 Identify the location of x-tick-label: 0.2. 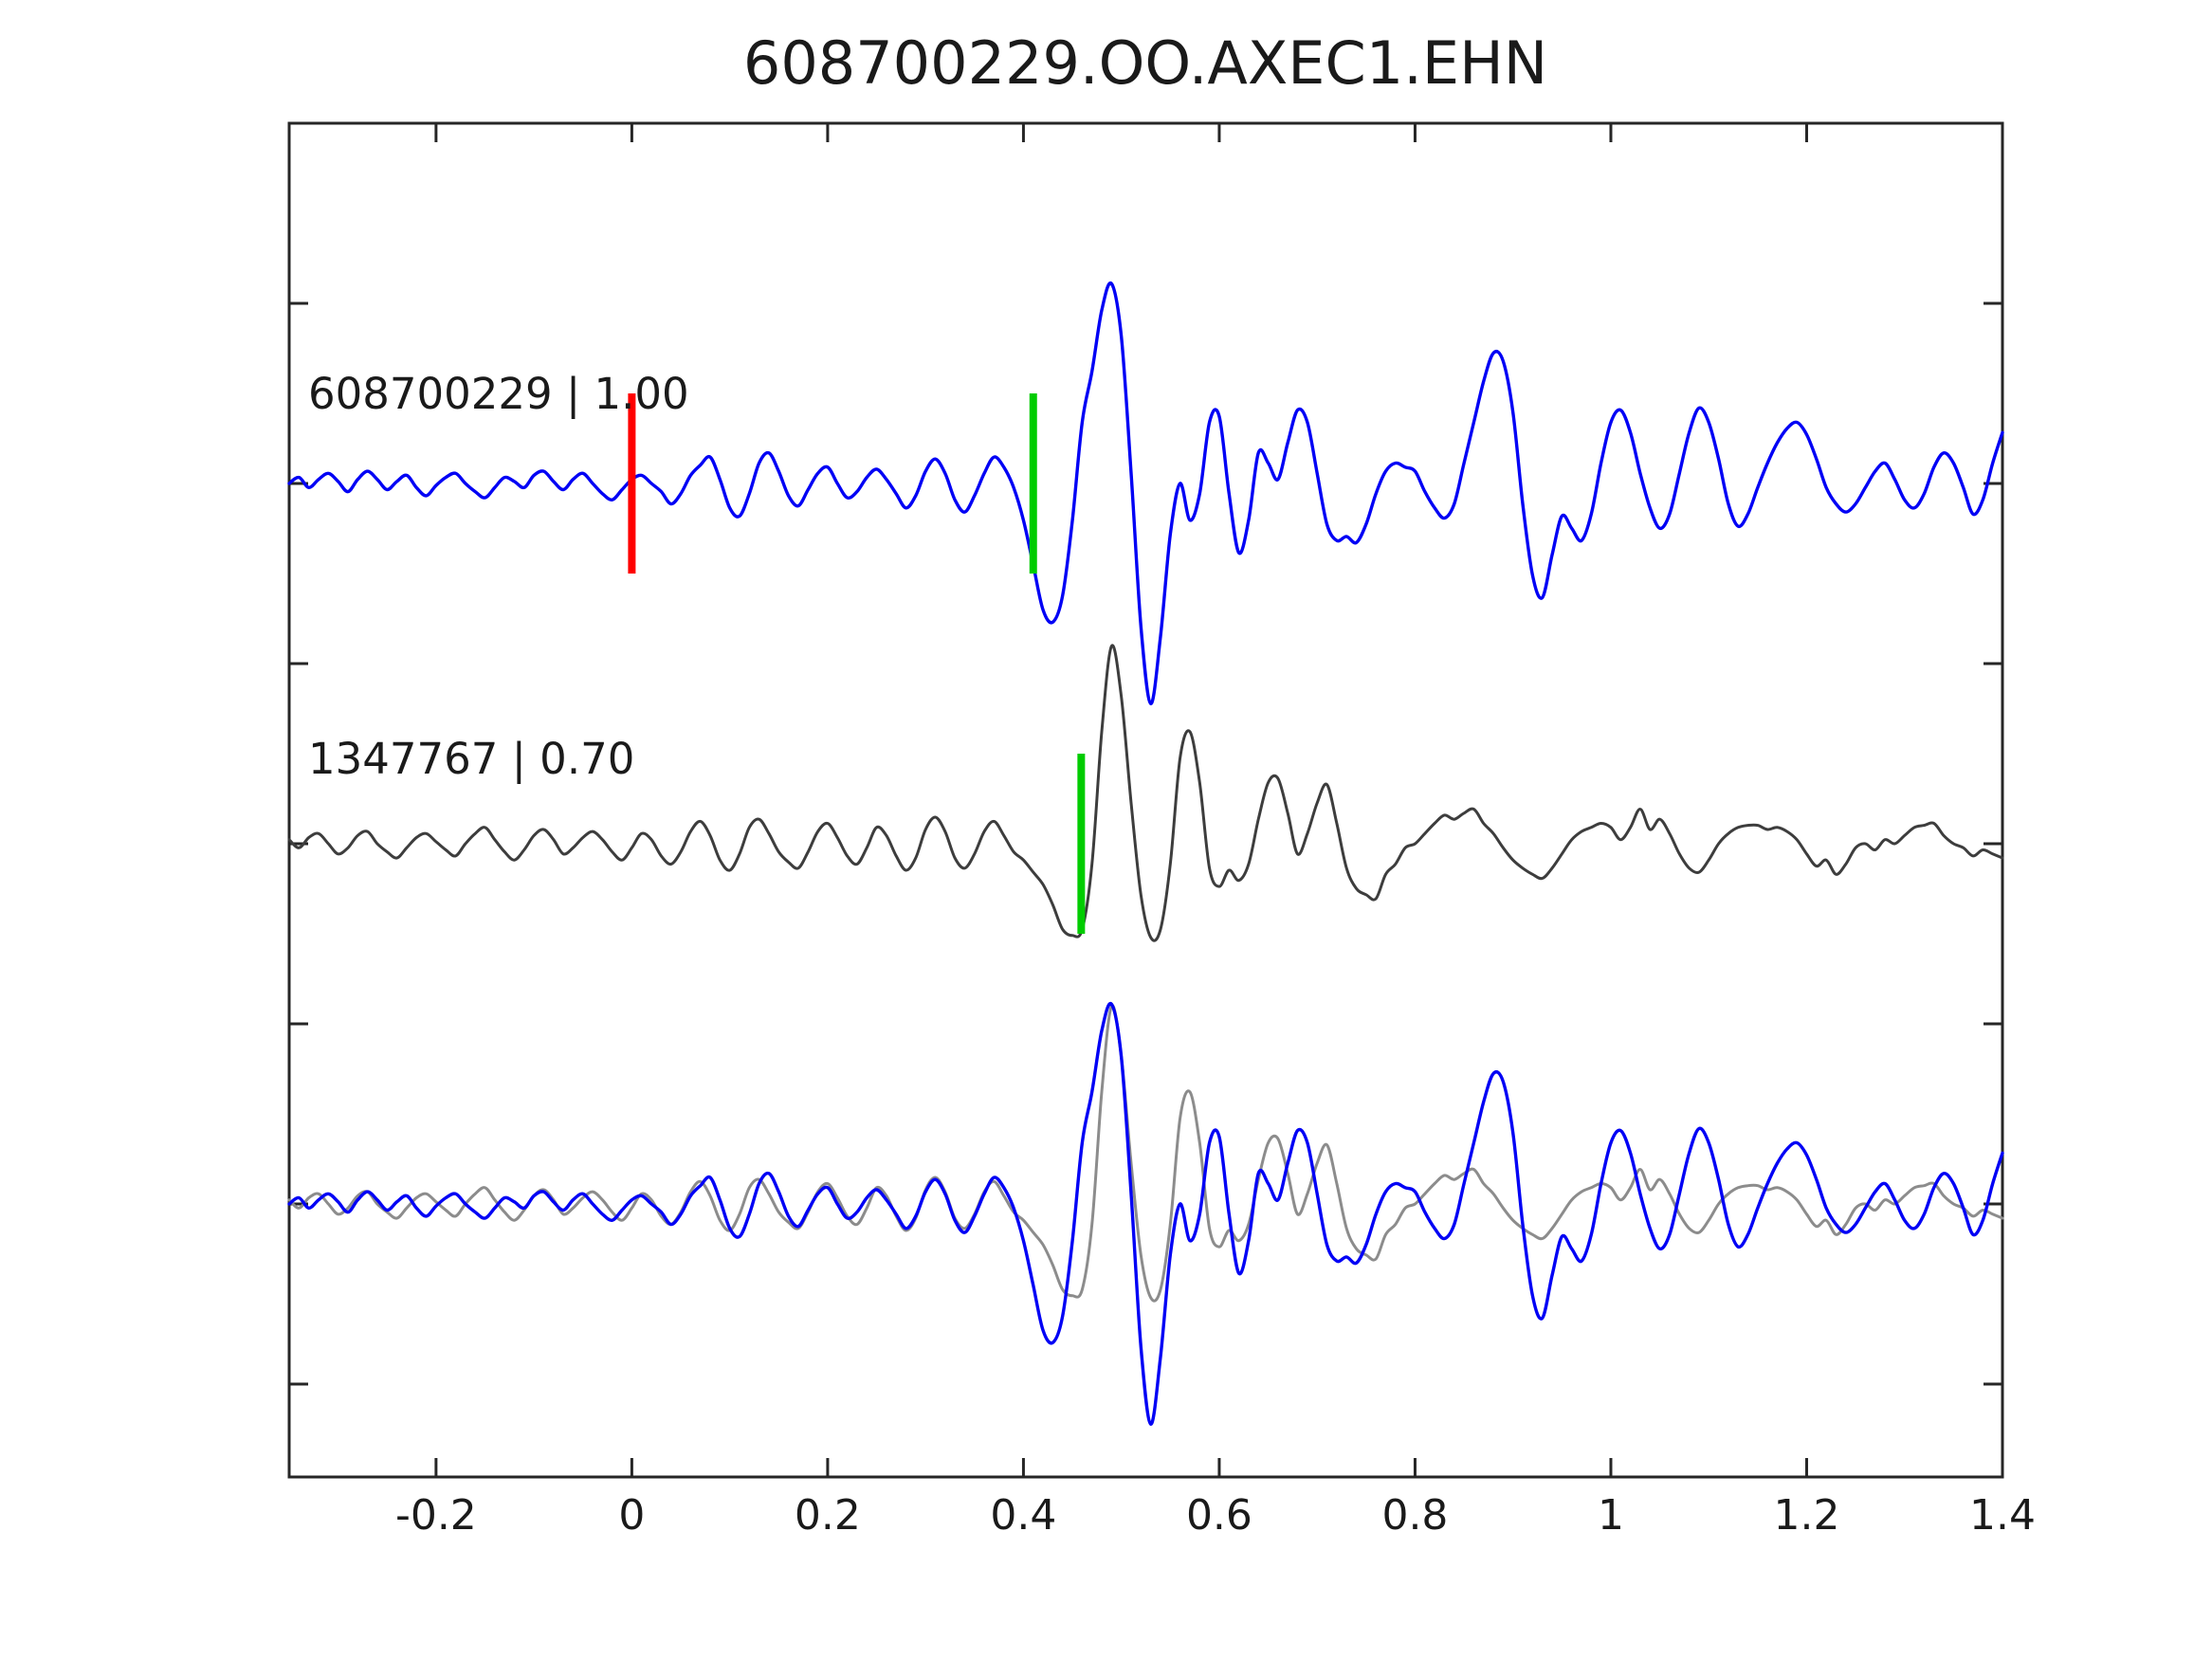
(828, 1515).